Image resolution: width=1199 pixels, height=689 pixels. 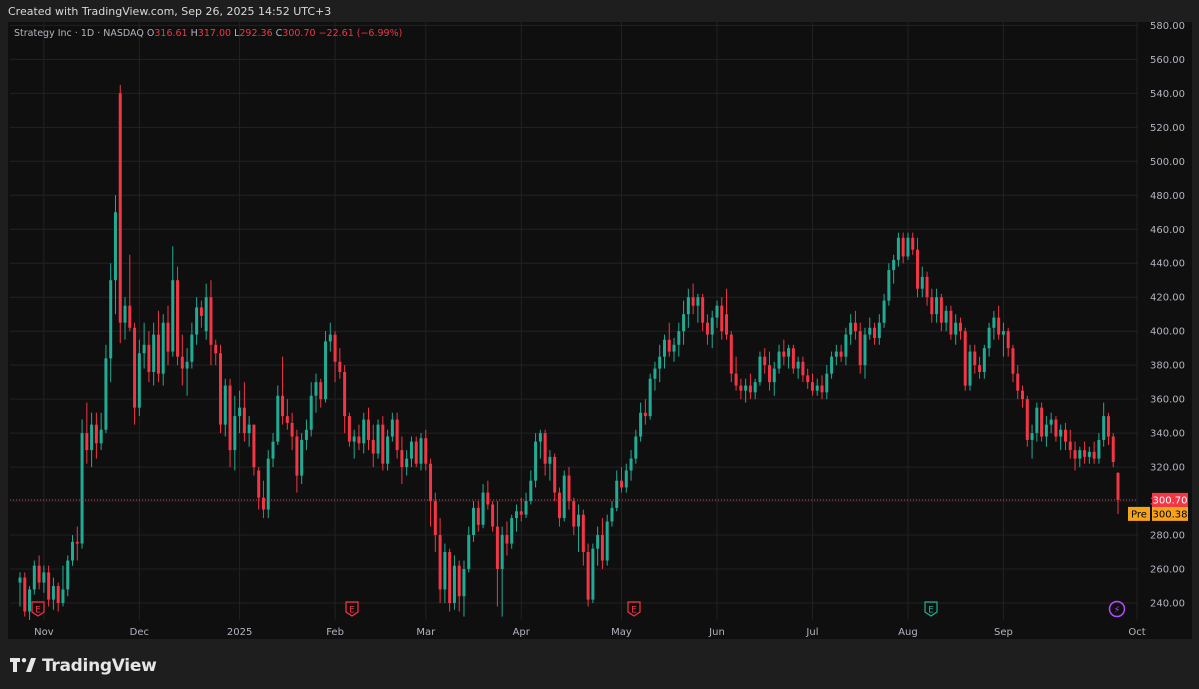 I want to click on x-tick-label: 2025, so click(x=239, y=632).